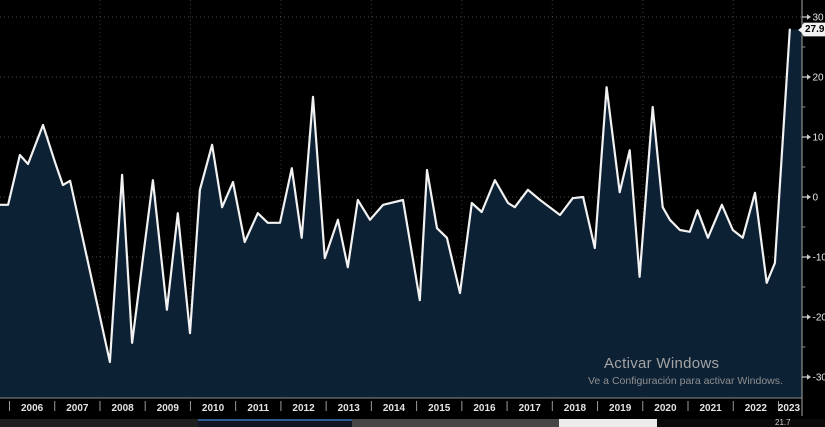  What do you see at coordinates (349, 408) in the screenshot?
I see `x-axis-year-label: 2013` at bounding box center [349, 408].